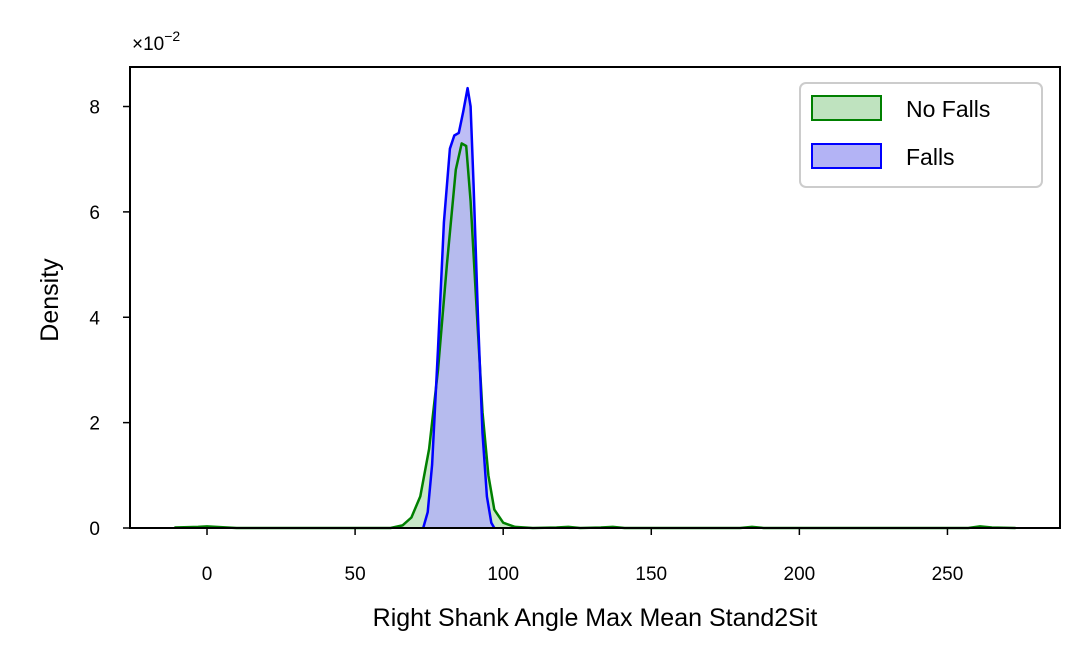  Describe the element at coordinates (948, 574) in the screenshot. I see `x-tick-label: 250` at that location.